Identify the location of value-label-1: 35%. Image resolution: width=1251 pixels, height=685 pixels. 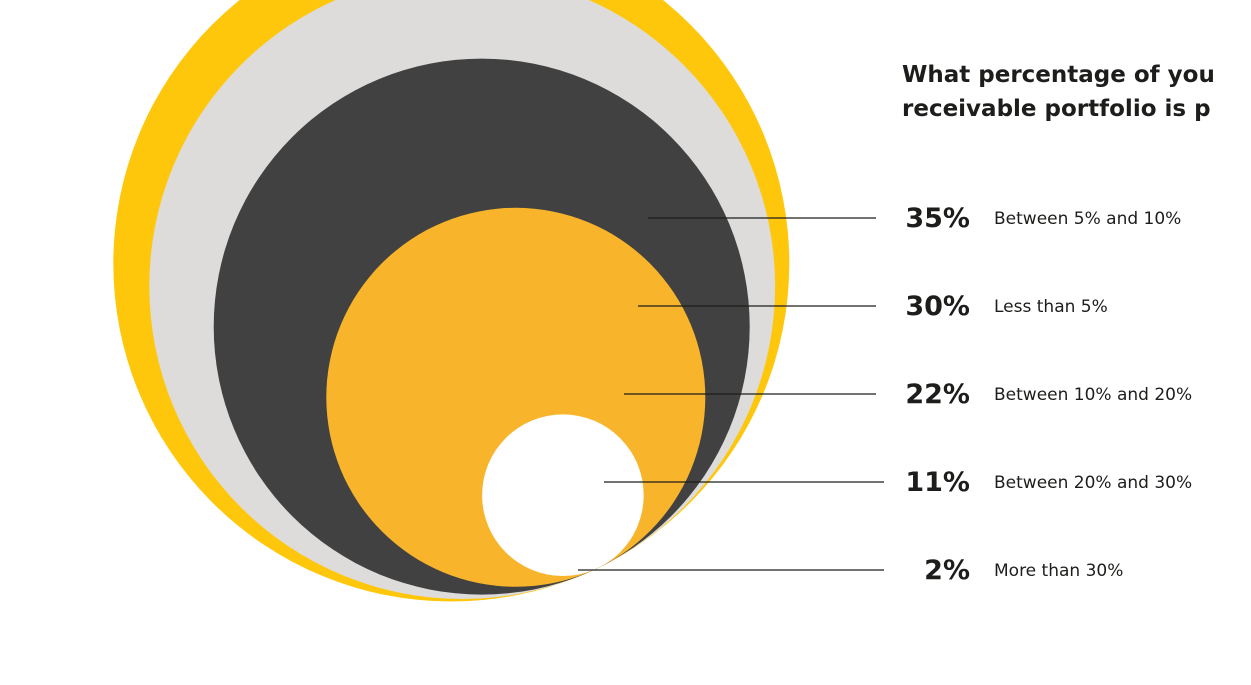
(937, 218).